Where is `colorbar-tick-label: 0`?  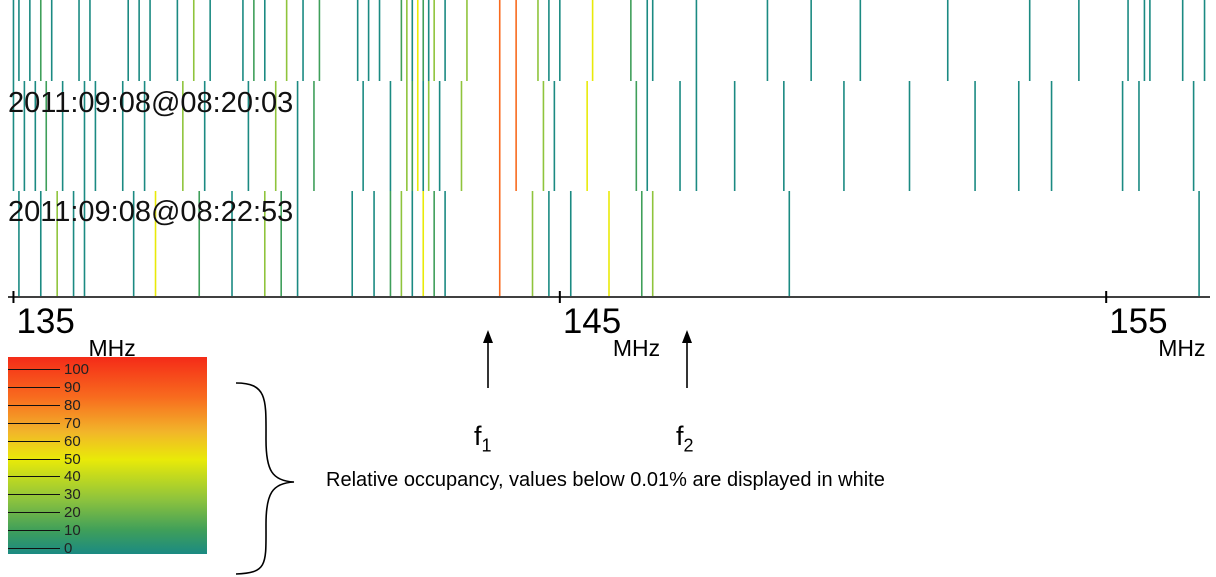 colorbar-tick-label: 0 is located at coordinates (68, 548).